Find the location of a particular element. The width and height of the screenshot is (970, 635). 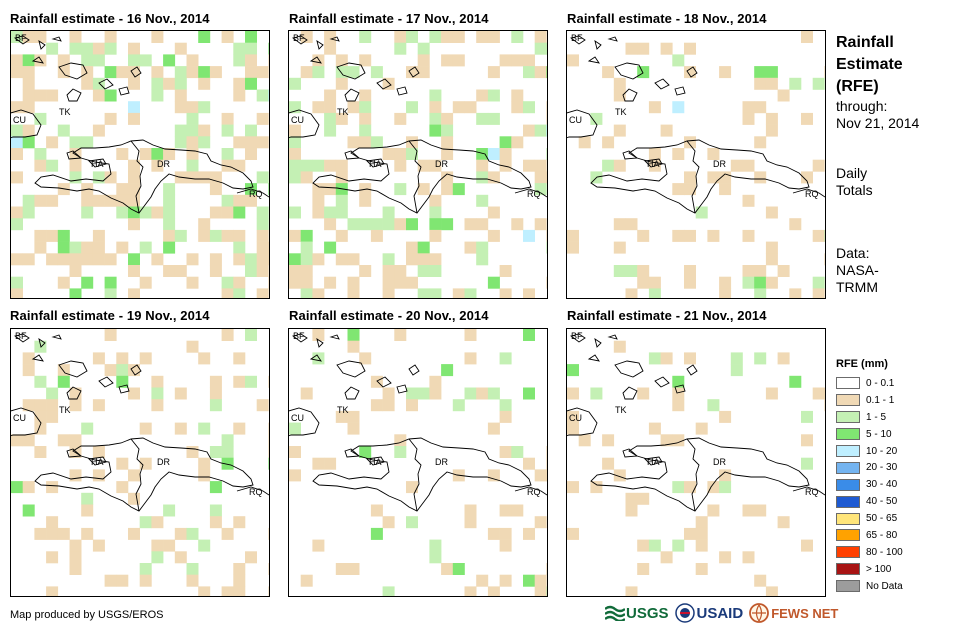

rainfall-map-16-nov: BF CU HA DR RQ TK is located at coordinates (140, 164).